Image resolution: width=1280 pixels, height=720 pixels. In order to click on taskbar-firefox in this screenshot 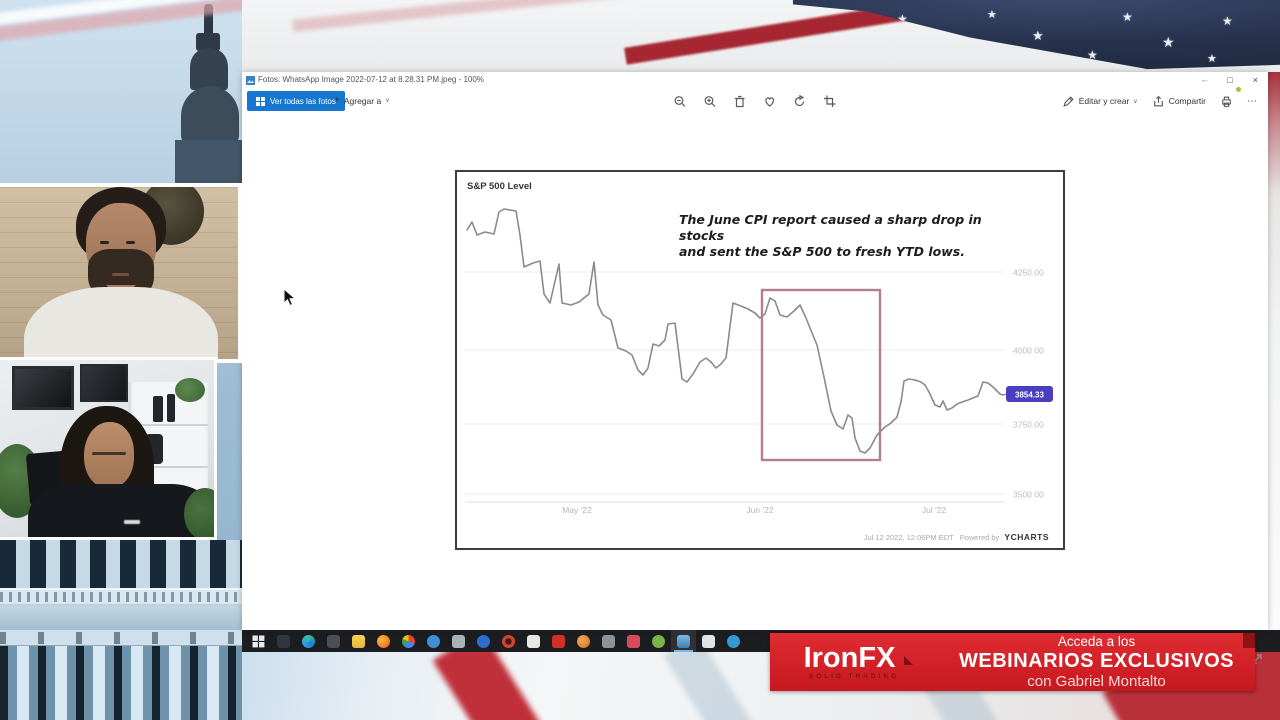, I will do `click(383, 641)`.